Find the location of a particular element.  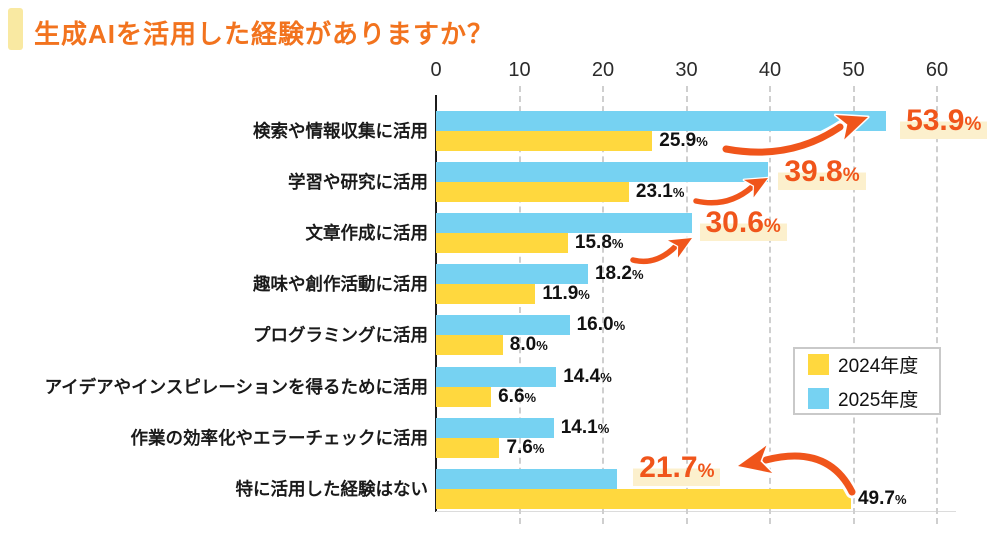

value-label-2024: 23.1% is located at coordinates (660, 191).